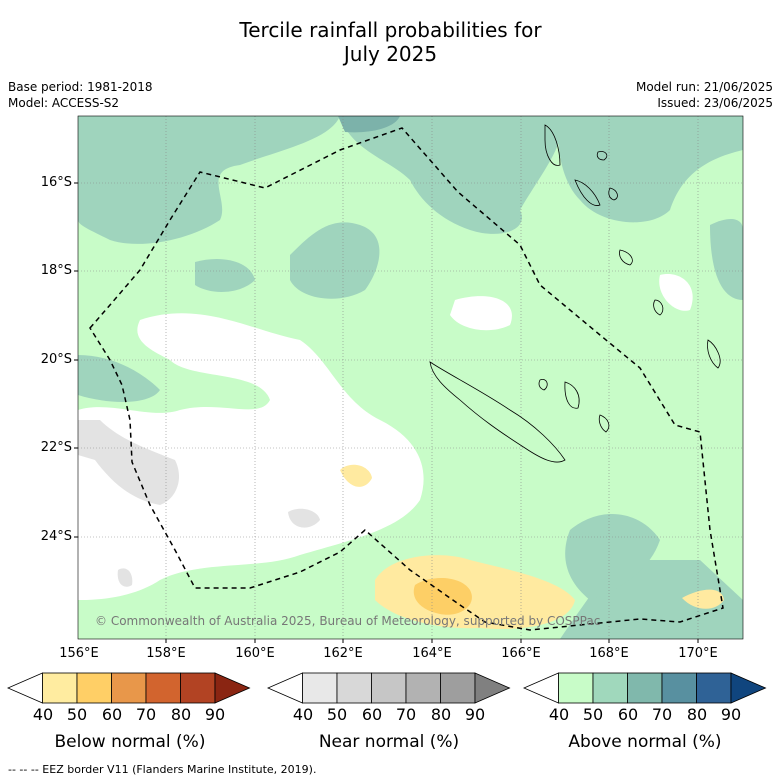  What do you see at coordinates (559, 714) in the screenshot?
I see `cb-above-tick: 40` at bounding box center [559, 714].